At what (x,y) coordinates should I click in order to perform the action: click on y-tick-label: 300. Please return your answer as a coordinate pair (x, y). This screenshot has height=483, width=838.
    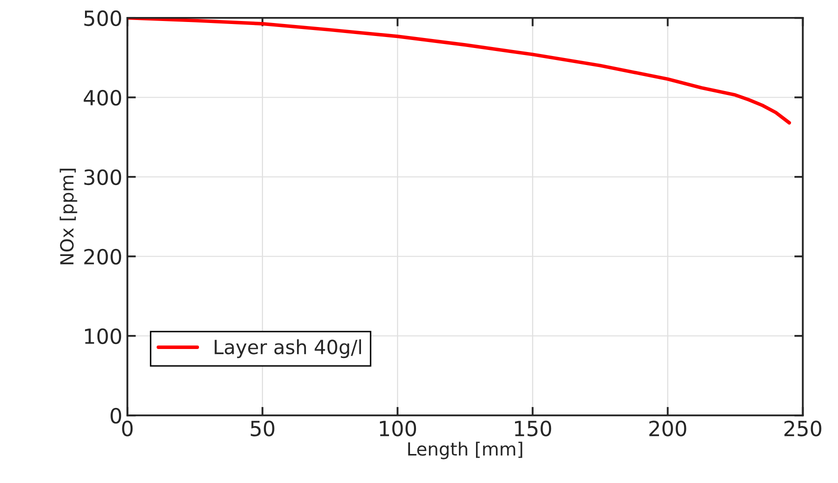
    Looking at the image, I should click on (103, 177).